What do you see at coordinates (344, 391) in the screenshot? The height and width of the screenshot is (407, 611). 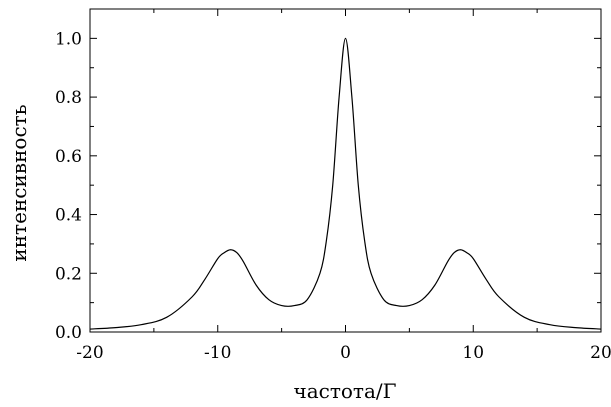 I see `x-axis-label: частота/Γ` at bounding box center [344, 391].